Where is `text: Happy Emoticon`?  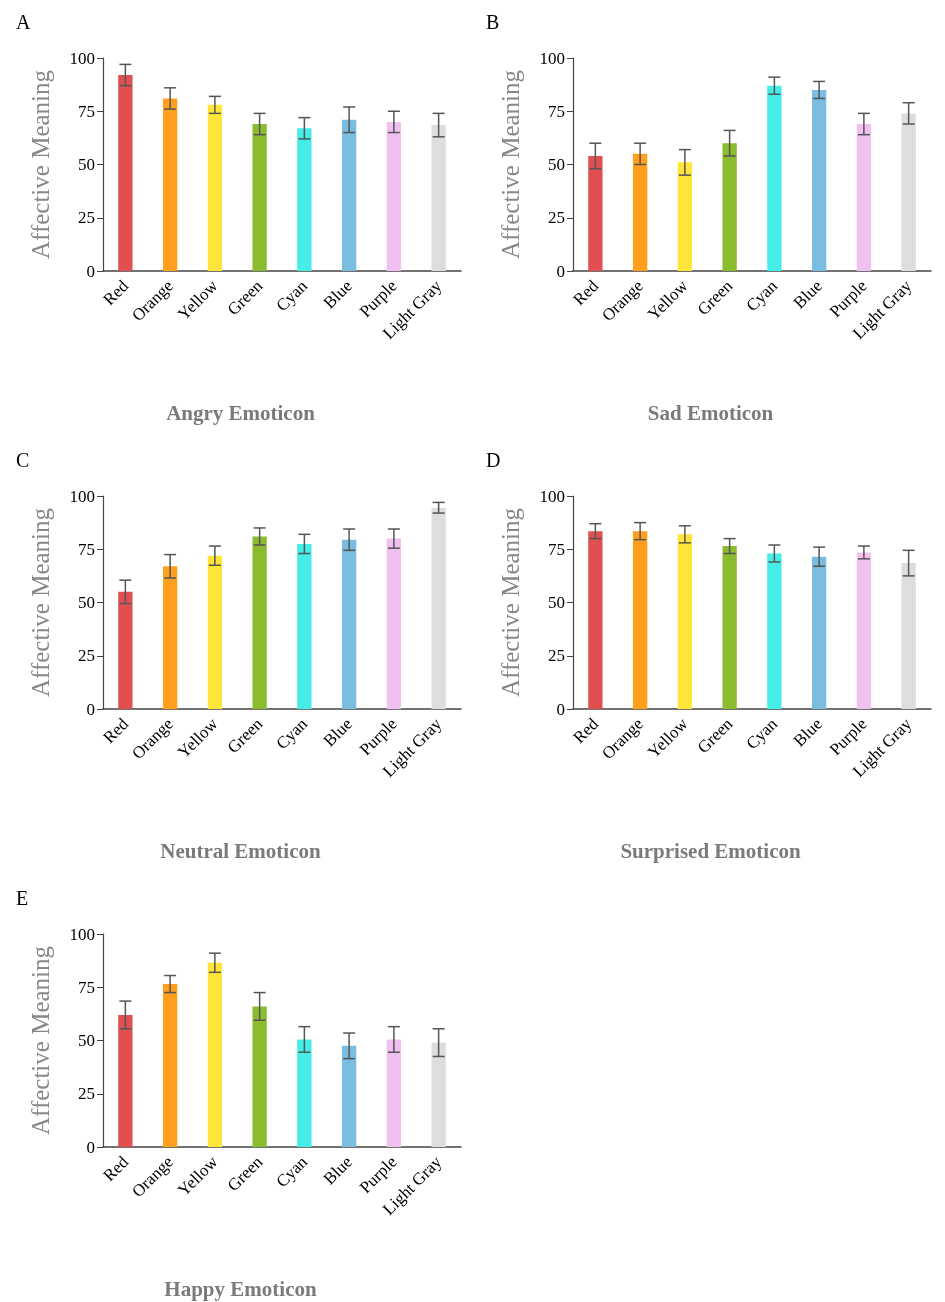 text: Happy Emoticon is located at coordinates (240, 1288).